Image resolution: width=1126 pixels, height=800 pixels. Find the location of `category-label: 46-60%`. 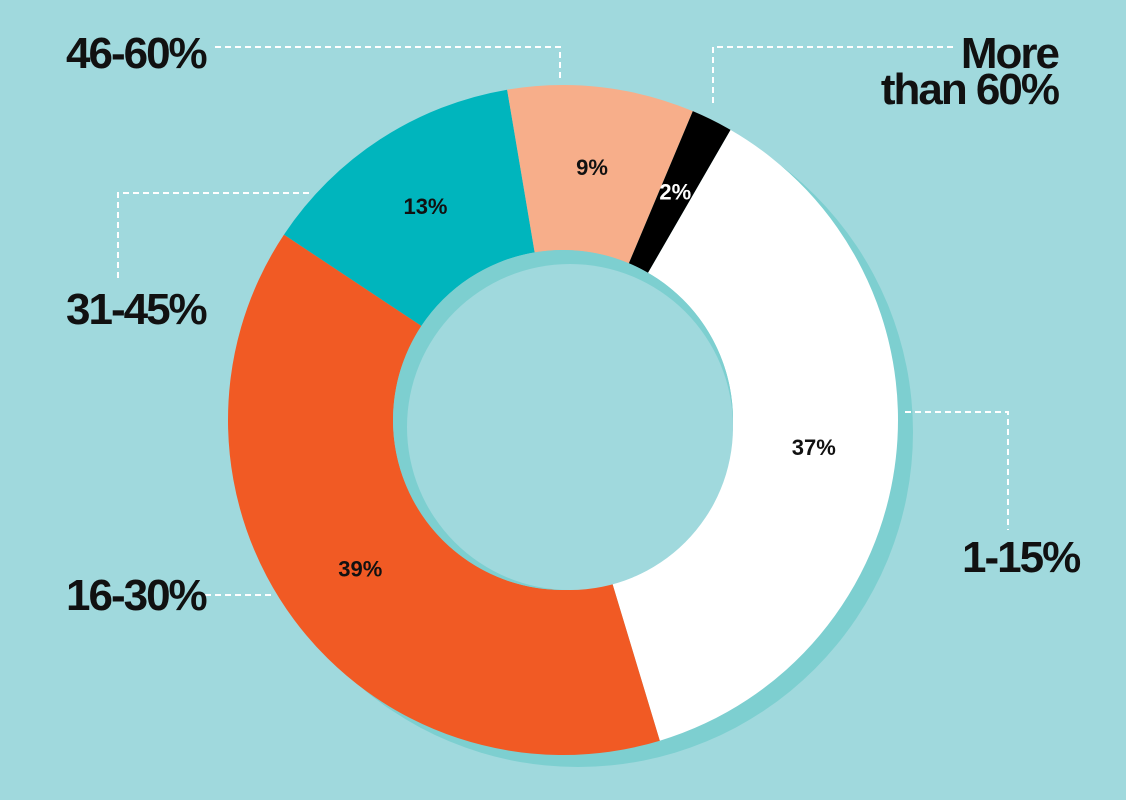

category-label: 46-60% is located at coordinates (137, 53).